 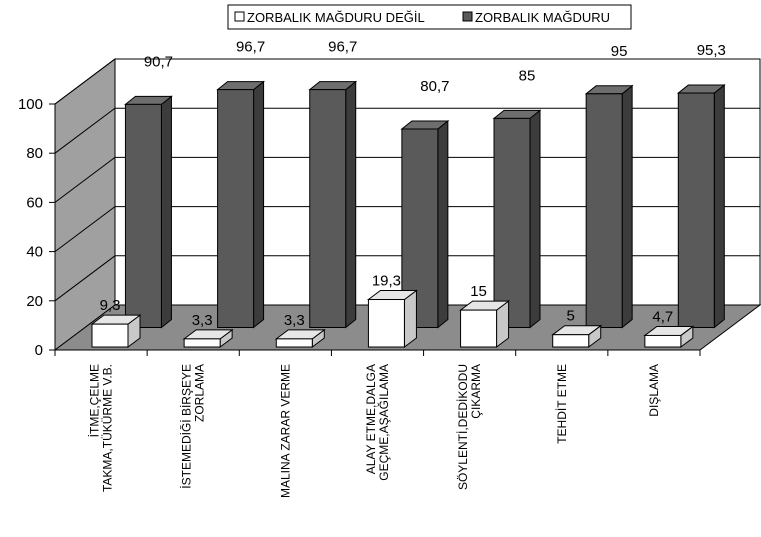 What do you see at coordinates (476, 391) in the screenshot?
I see `x-category-label-line: ÇIKARMA` at bounding box center [476, 391].